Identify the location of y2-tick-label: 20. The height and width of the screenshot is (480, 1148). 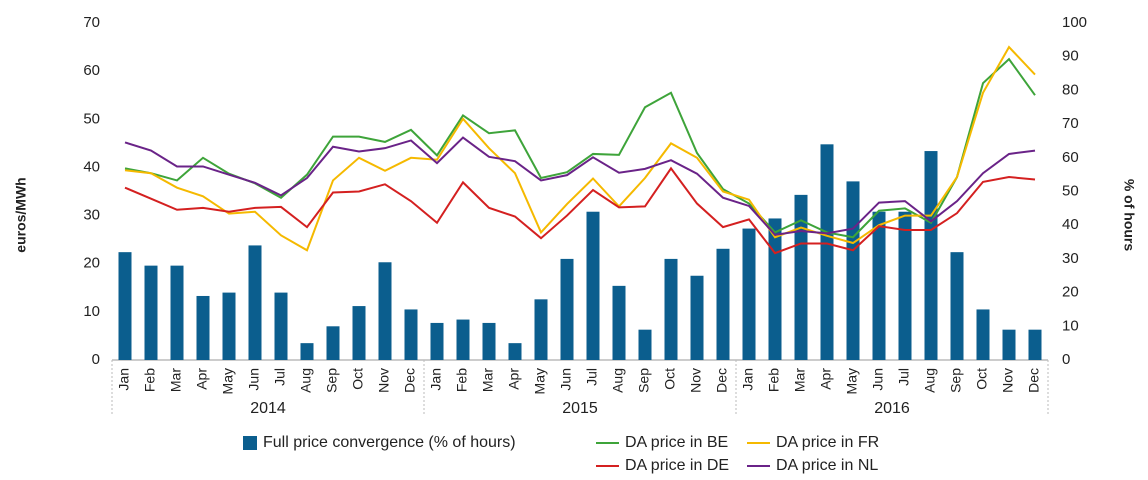
(1070, 292).